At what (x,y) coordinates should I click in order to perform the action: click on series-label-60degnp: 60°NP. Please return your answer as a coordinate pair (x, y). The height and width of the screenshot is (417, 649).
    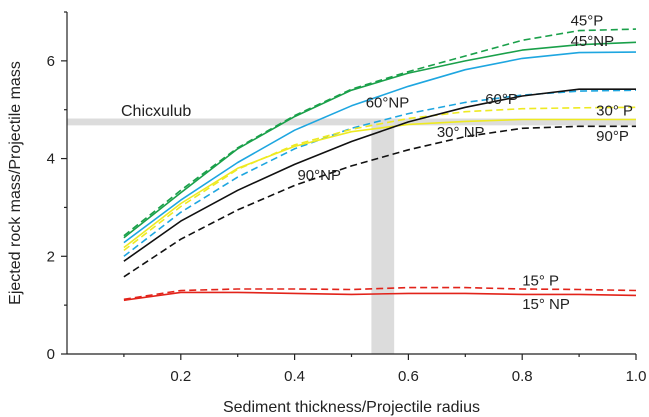
    Looking at the image, I should click on (388, 102).